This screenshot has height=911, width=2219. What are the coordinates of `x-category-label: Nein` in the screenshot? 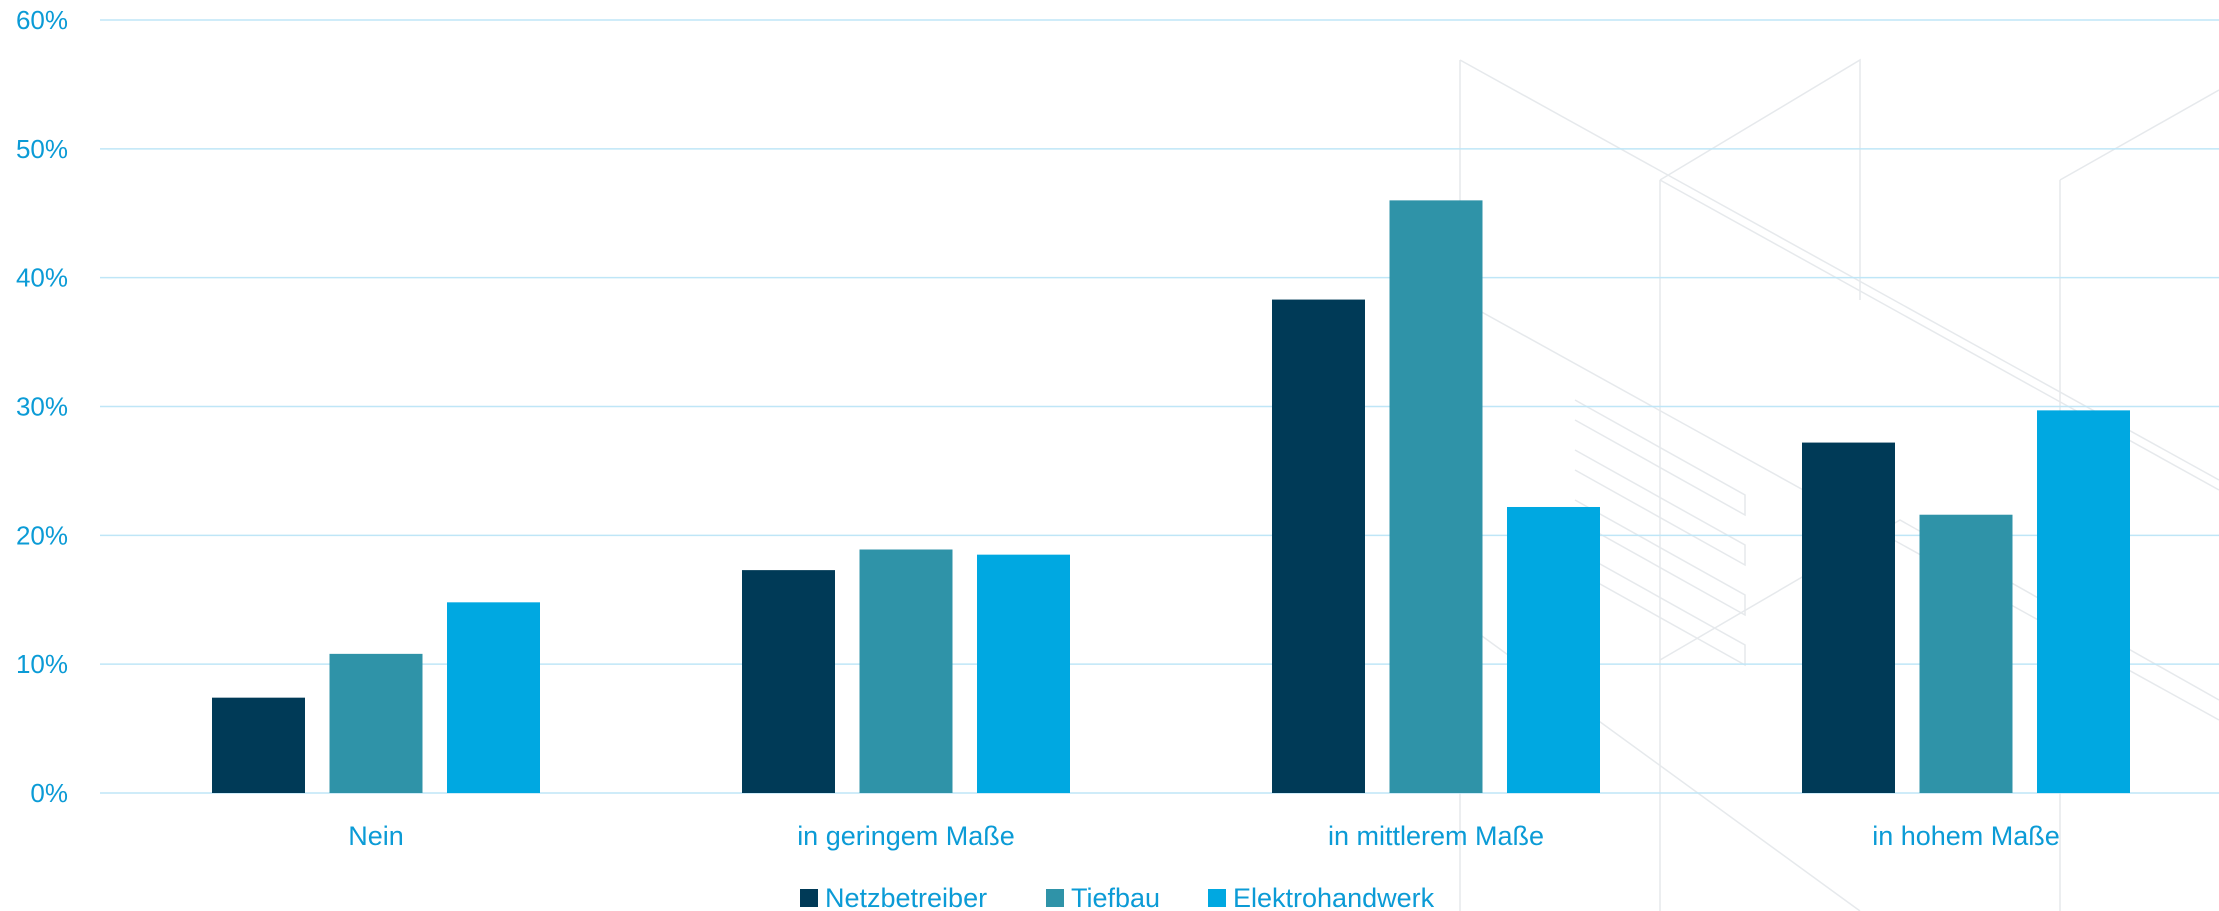 It's located at (376, 836).